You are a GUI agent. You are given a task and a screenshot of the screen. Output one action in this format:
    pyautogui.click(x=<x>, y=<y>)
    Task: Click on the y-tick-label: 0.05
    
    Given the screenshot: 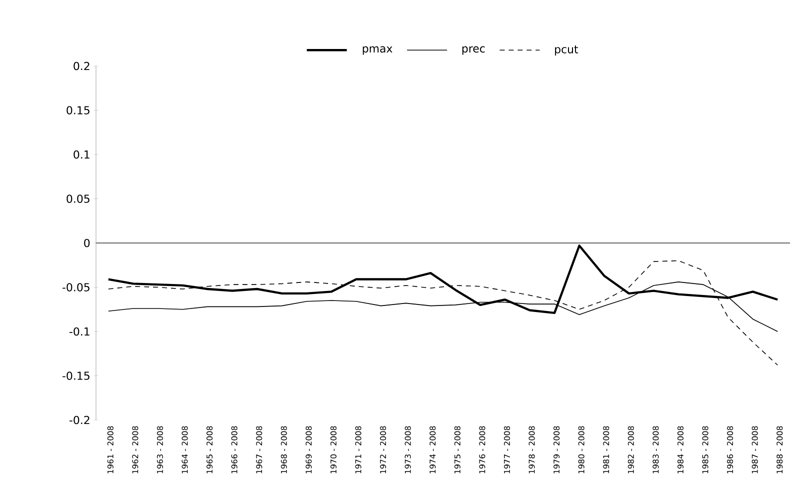 What is the action you would take?
    pyautogui.click(x=78, y=198)
    